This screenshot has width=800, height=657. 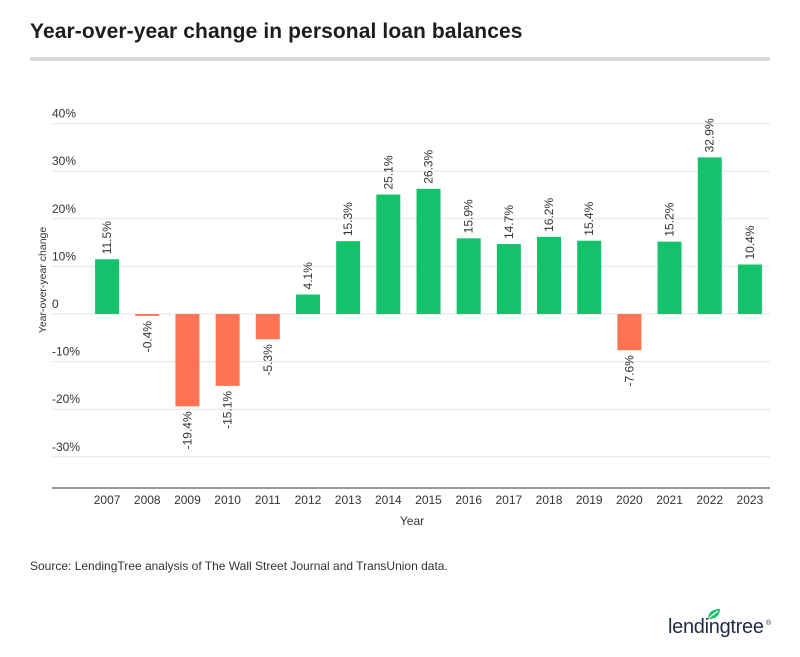 I want to click on data-label: -0.4%, so click(x=147, y=337).